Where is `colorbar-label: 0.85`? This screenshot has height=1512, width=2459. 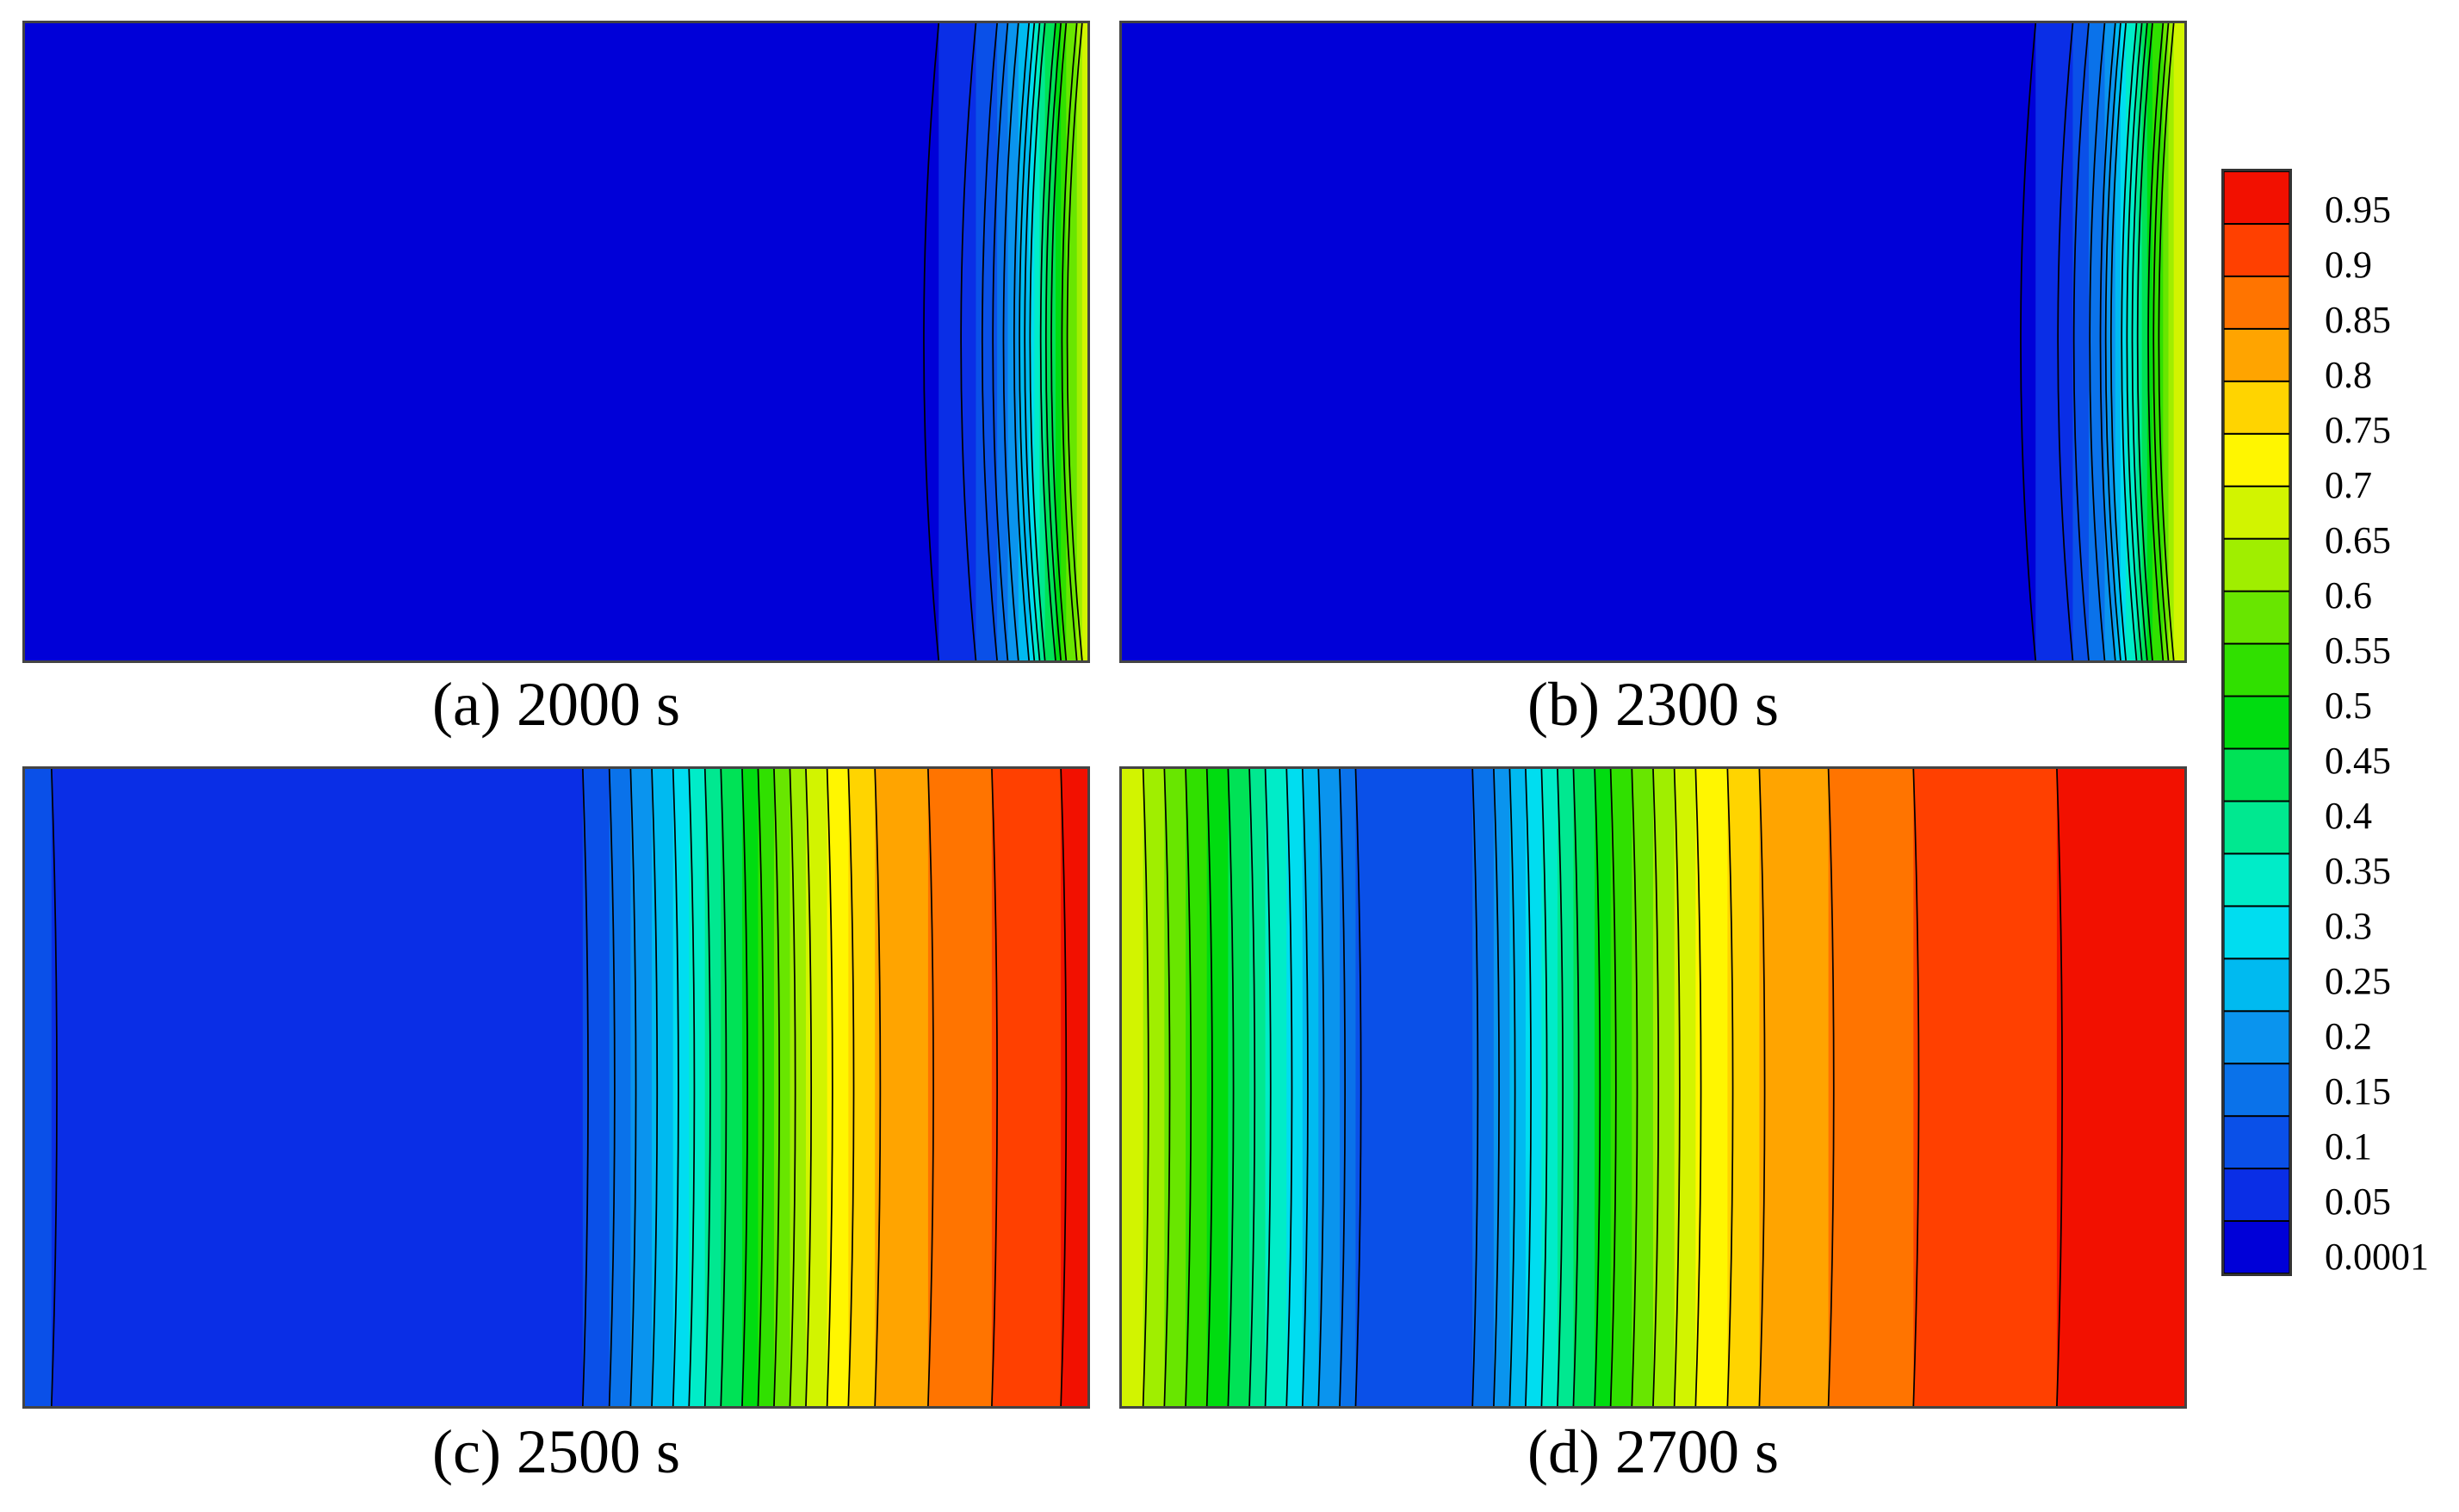 colorbar-label: 0.85 is located at coordinates (2358, 320).